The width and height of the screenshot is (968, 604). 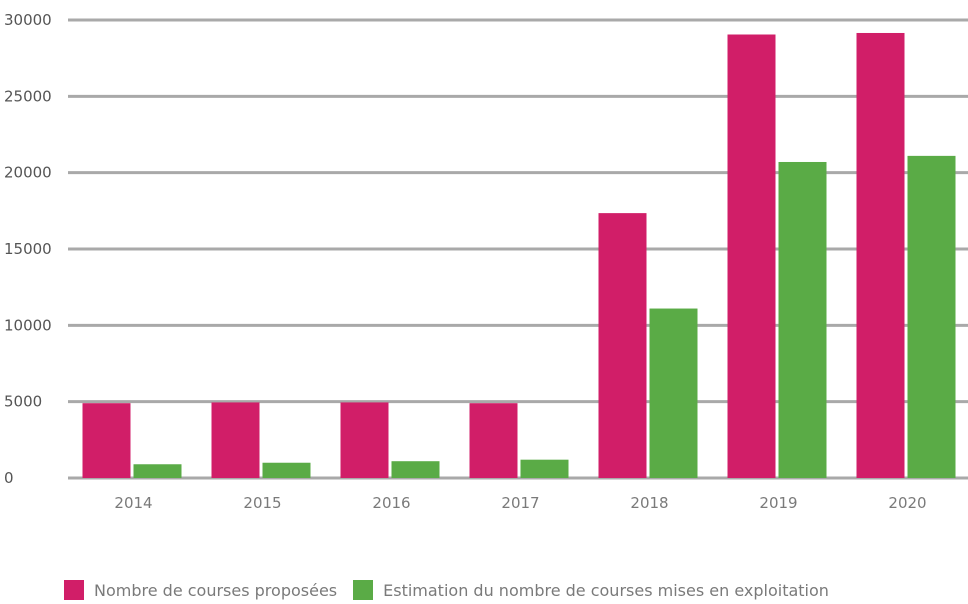 What do you see at coordinates (133, 503) in the screenshot?
I see `x-tick-label: 2014` at bounding box center [133, 503].